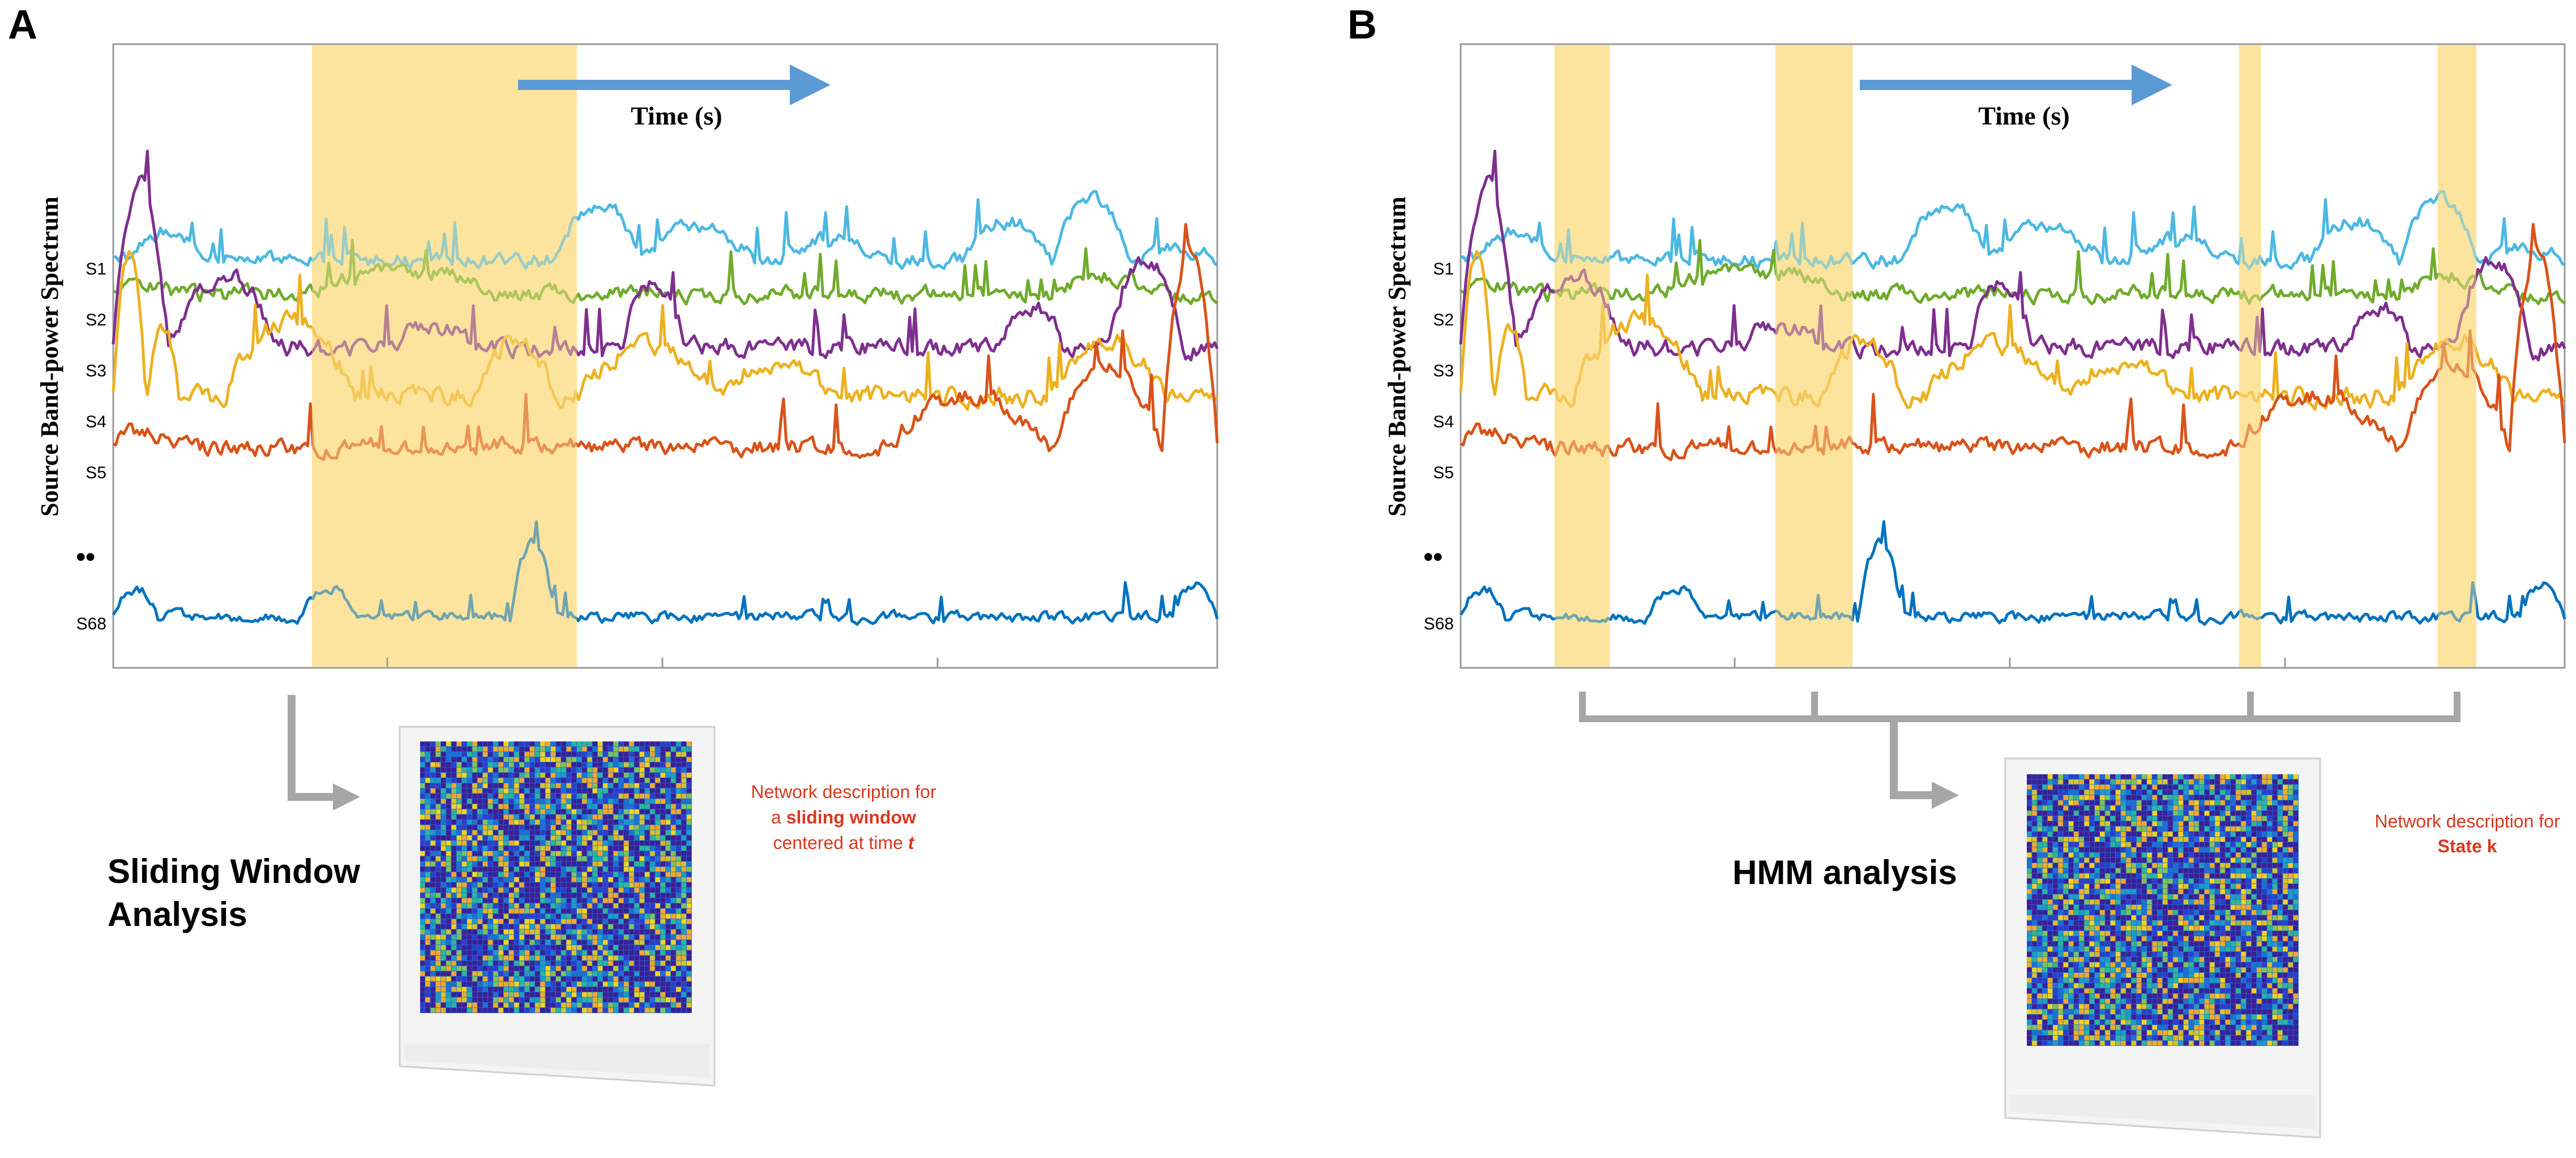  I want to click on description-line2: State k, so click(2467, 846).